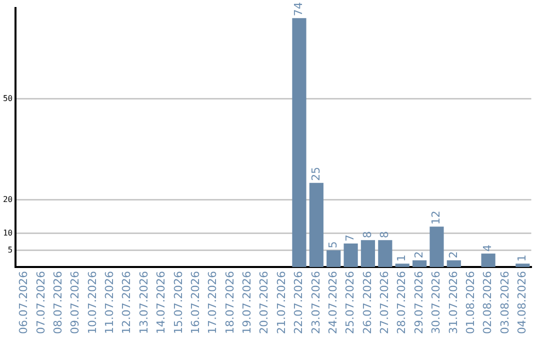  What do you see at coordinates (367, 302) in the screenshot?
I see `x-tick-label: 26.07.2026` at bounding box center [367, 302].